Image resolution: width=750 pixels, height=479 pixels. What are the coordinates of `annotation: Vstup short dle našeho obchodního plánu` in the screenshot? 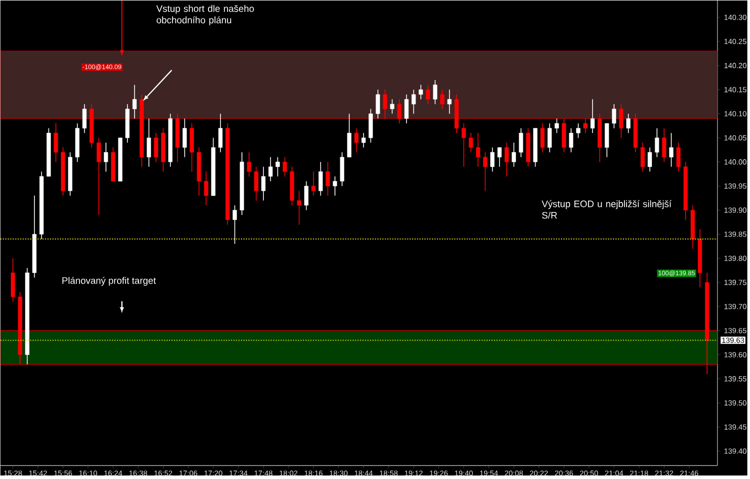 It's located at (205, 15).